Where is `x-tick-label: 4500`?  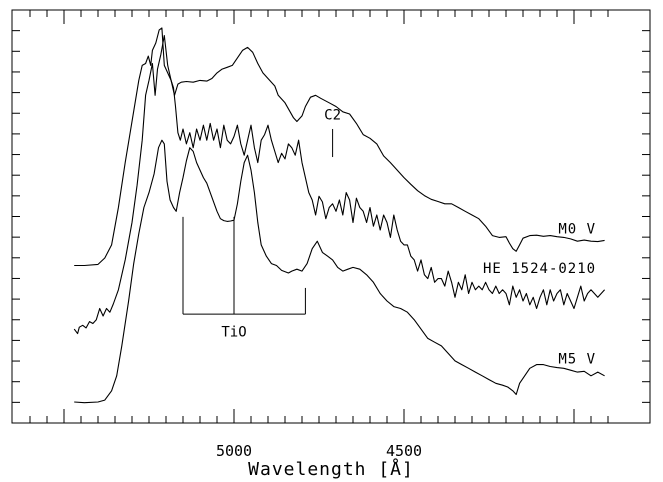
x-tick-label: 4500 is located at coordinates (404, 451).